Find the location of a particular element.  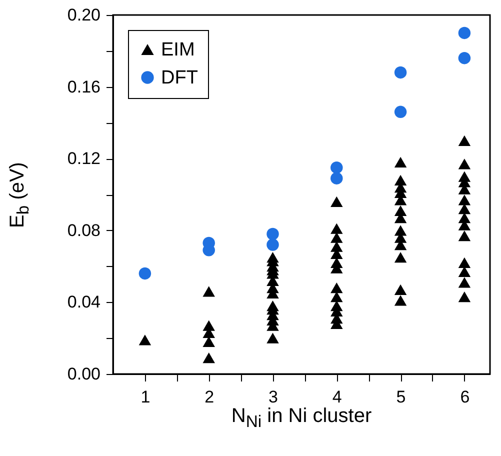

y-tick-label: 0.00 is located at coordinates (83, 374).